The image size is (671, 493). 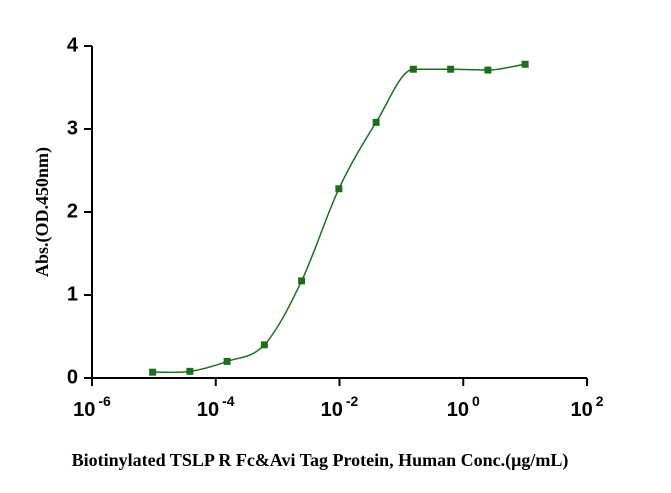 I want to click on x-tick-label: 10 0, so click(x=463, y=407).